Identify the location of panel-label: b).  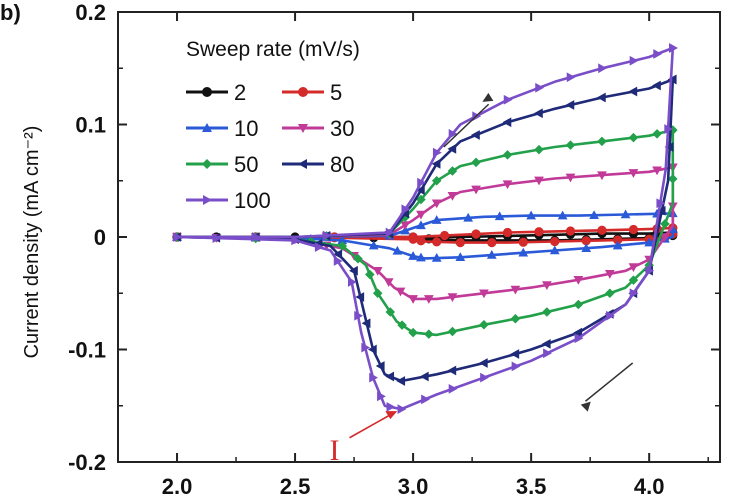
(10, 12).